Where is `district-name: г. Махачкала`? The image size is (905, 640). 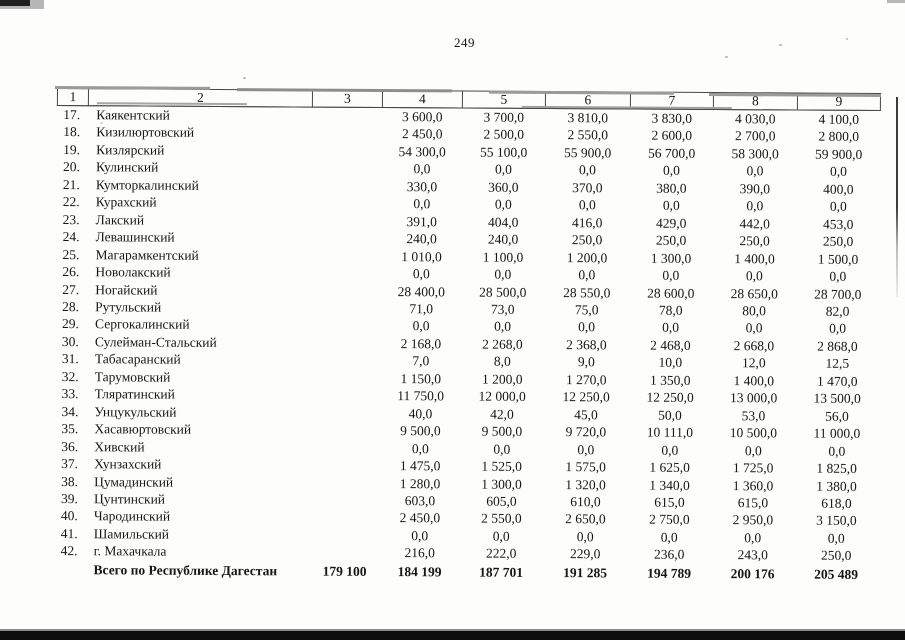
district-name: г. Махачкала is located at coordinates (130, 551).